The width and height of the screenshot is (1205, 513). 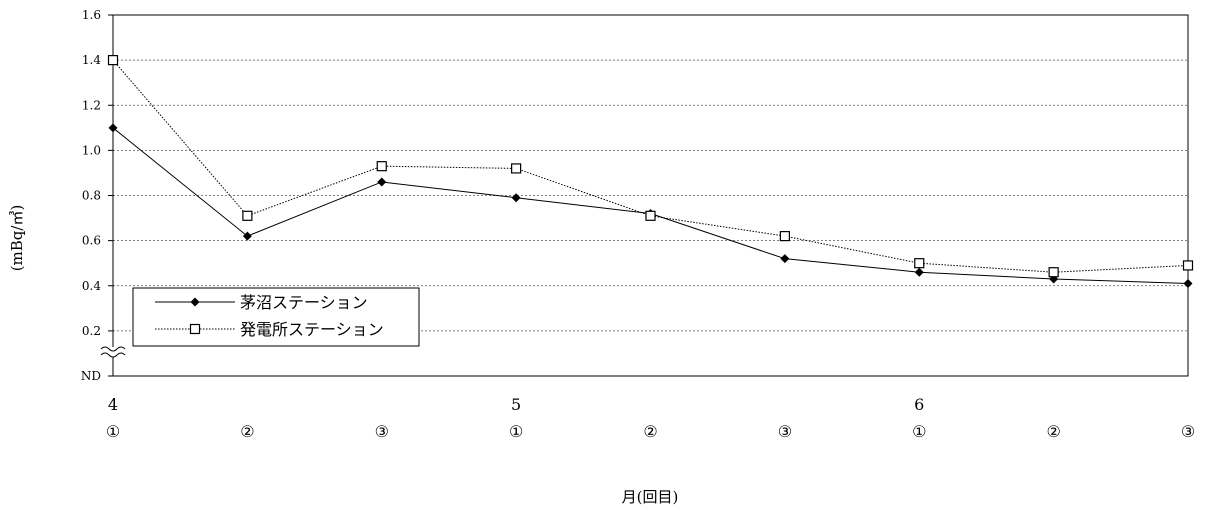 What do you see at coordinates (113, 404) in the screenshot?
I see `x-month-label: 4` at bounding box center [113, 404].